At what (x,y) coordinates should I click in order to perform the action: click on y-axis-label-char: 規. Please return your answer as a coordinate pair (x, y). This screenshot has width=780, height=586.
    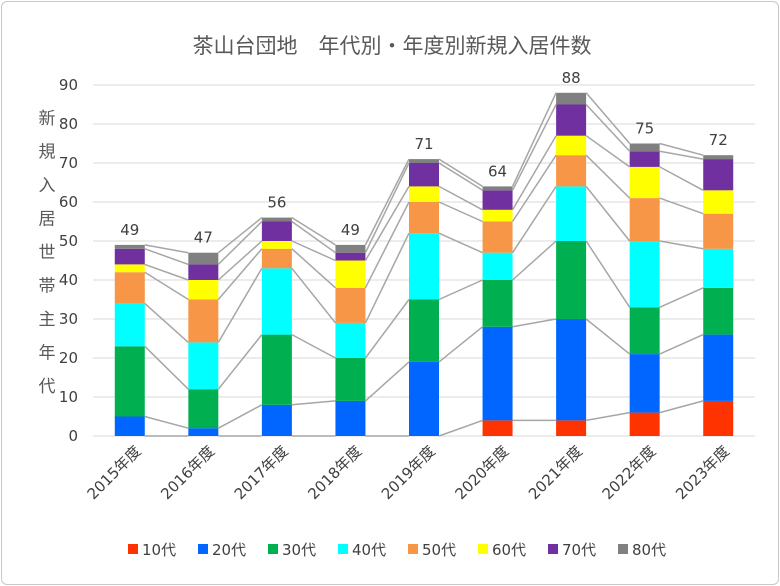
    Looking at the image, I should click on (47, 153).